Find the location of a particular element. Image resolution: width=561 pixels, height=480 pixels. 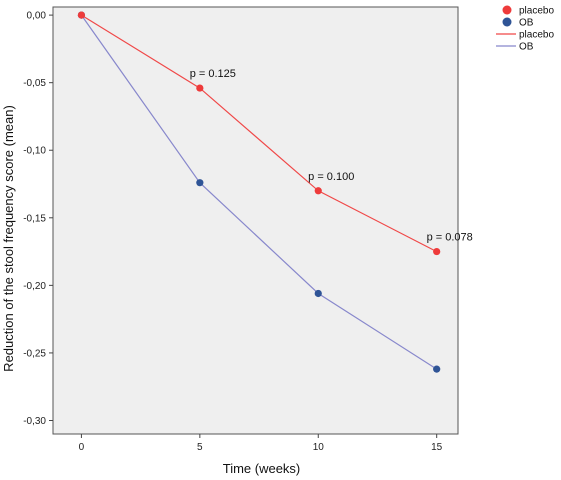

y-tick-label: -0,20 is located at coordinates (34, 286).